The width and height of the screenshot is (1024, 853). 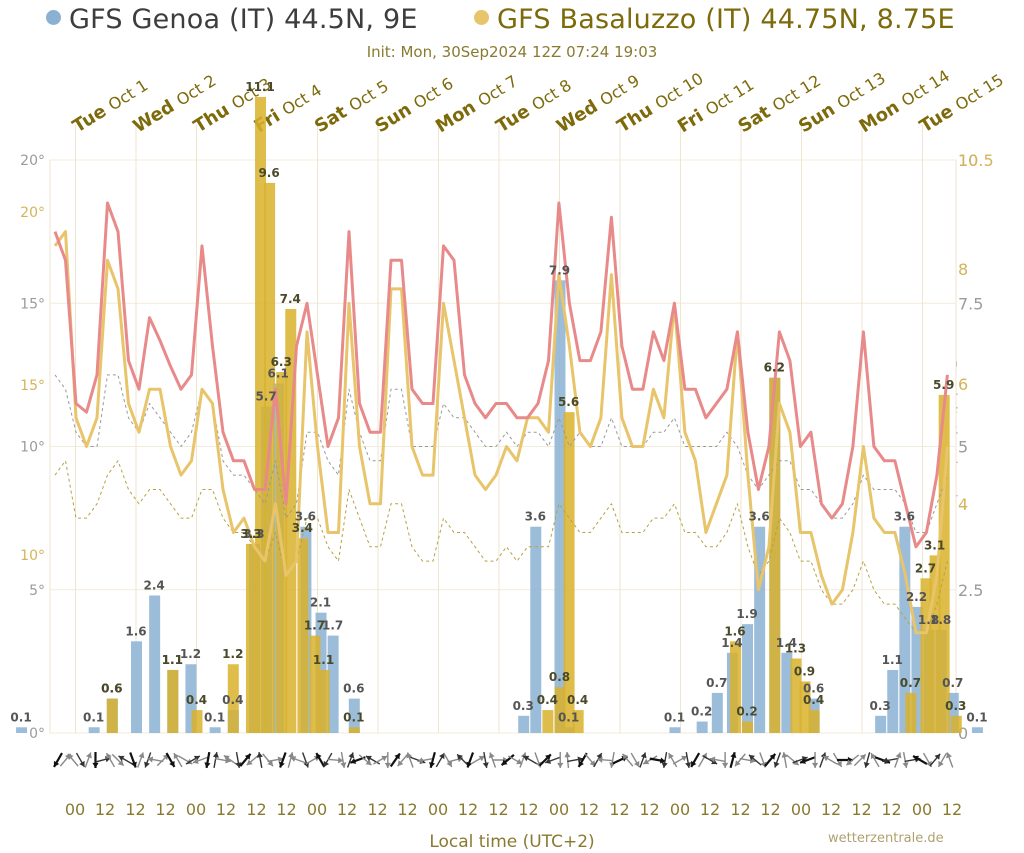 What do you see at coordinates (250, 534) in the screenshot?
I see `basaluzzo-precip-value-label: 3.3` at bounding box center [250, 534].